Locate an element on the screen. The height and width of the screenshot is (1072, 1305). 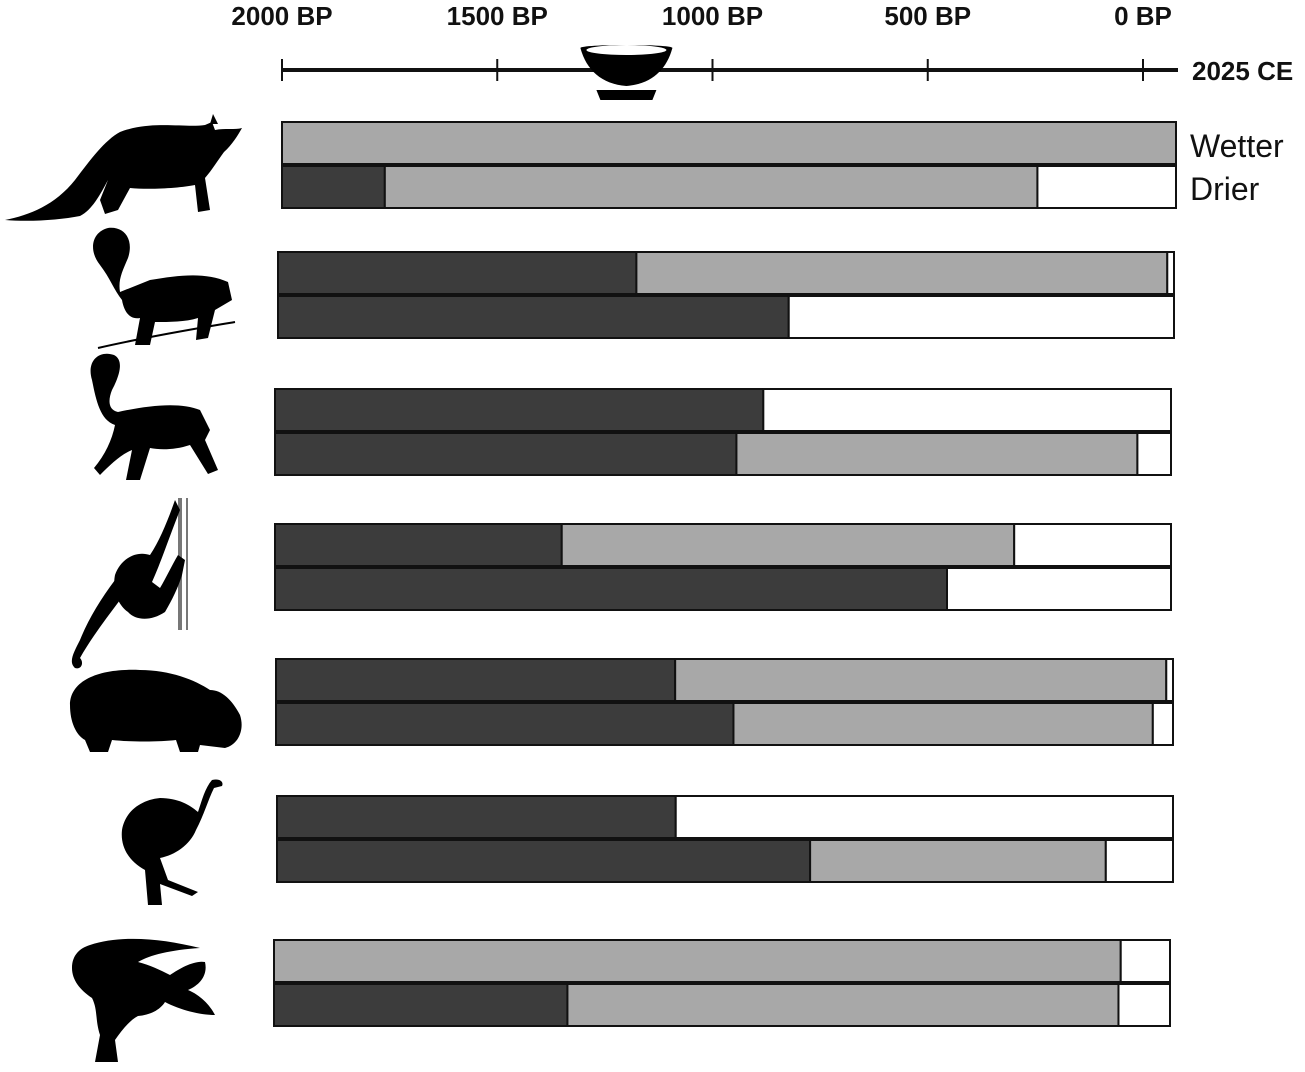
crocodile-icon is located at coordinates (143, 1000).